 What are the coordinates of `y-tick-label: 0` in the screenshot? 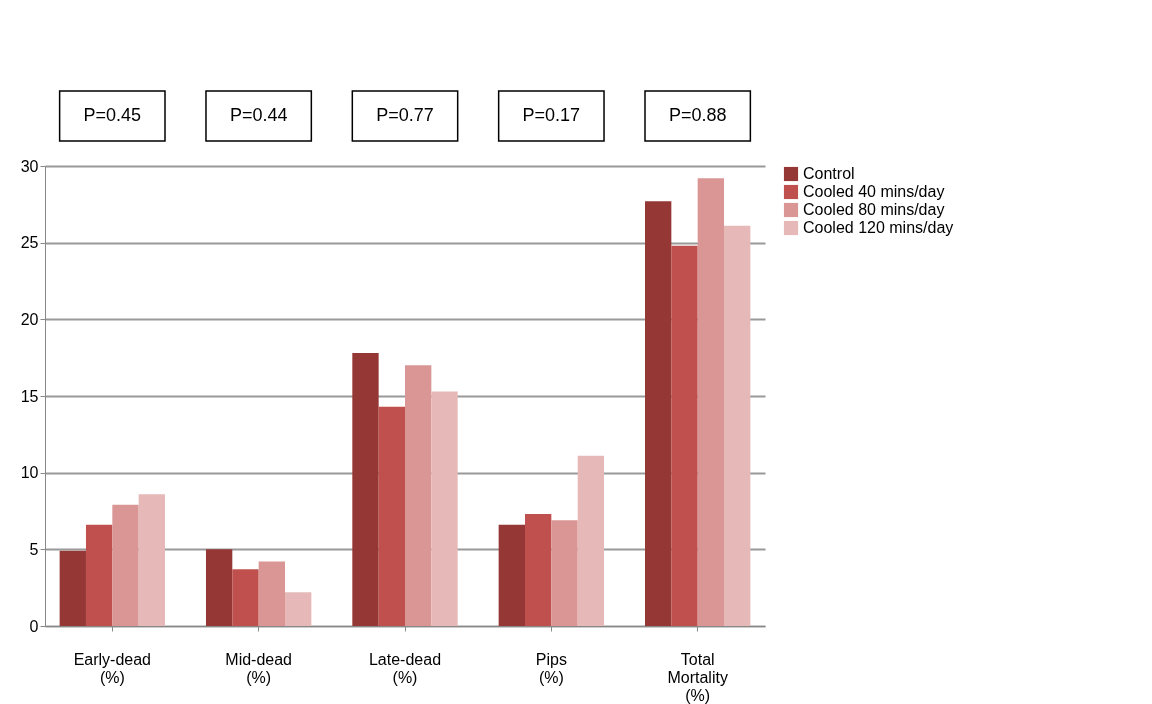 It's located at (34, 626).